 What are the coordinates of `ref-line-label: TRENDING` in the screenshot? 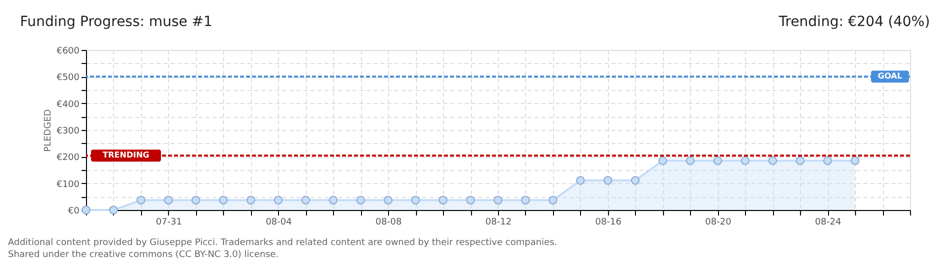 It's located at (126, 155).